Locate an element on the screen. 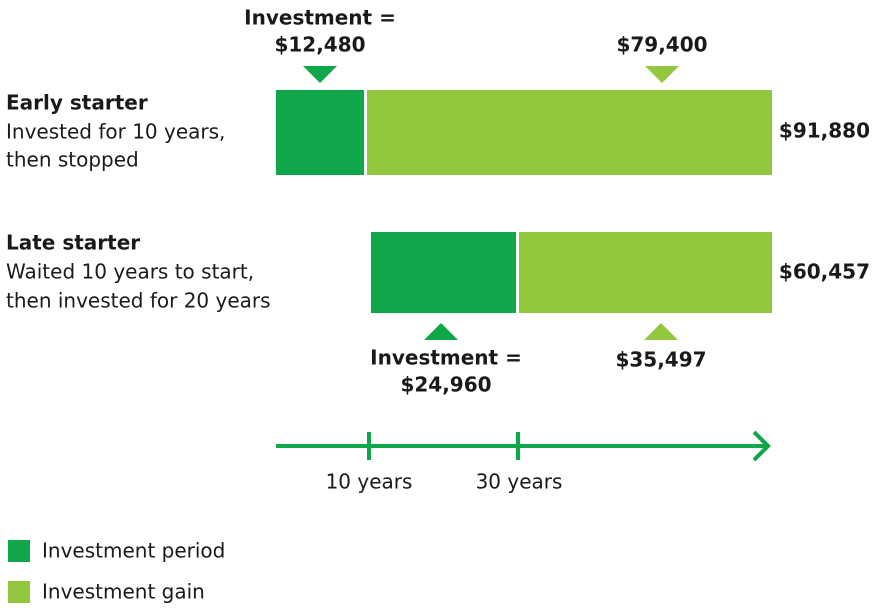 This screenshot has height=608, width=876. row-title: Late starter is located at coordinates (73, 243).